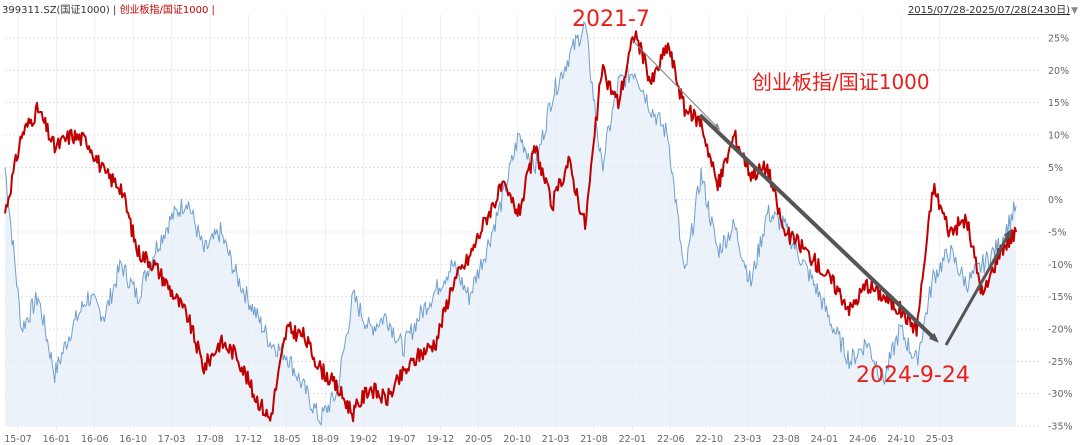 The width and height of the screenshot is (1080, 445). What do you see at coordinates (441, 439) in the screenshot?
I see `x-tick-label: 19-12` at bounding box center [441, 439].